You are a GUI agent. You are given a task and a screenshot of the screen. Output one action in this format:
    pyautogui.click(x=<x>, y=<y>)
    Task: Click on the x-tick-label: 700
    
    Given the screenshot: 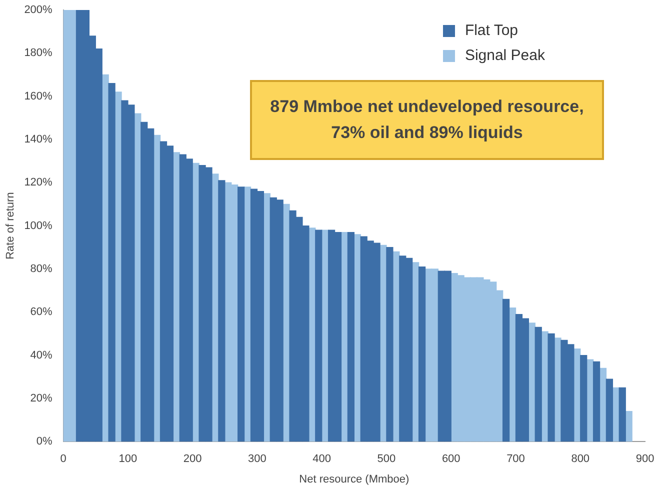 What is the action you would take?
    pyautogui.click(x=515, y=459)
    